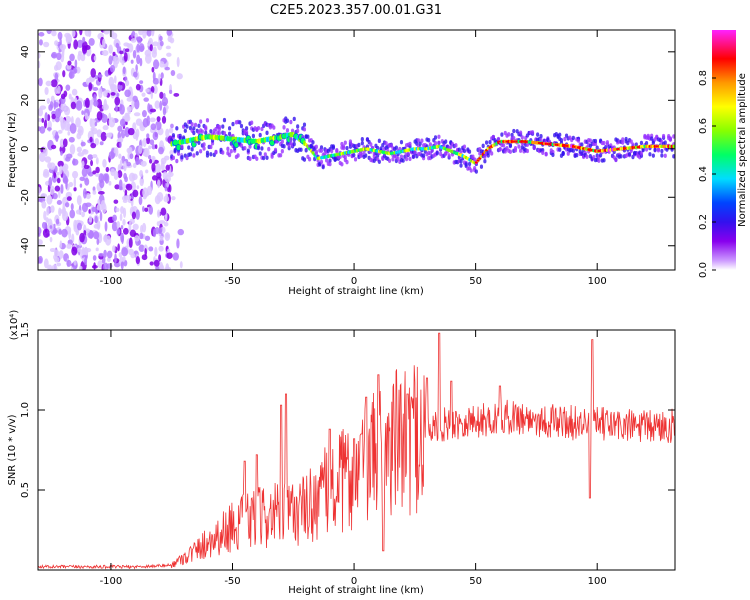 Image resolution: width=750 pixels, height=600 pixels. Describe the element at coordinates (111, 281) in the screenshot. I see `spectrogram-x-tick-label: -100` at that location.